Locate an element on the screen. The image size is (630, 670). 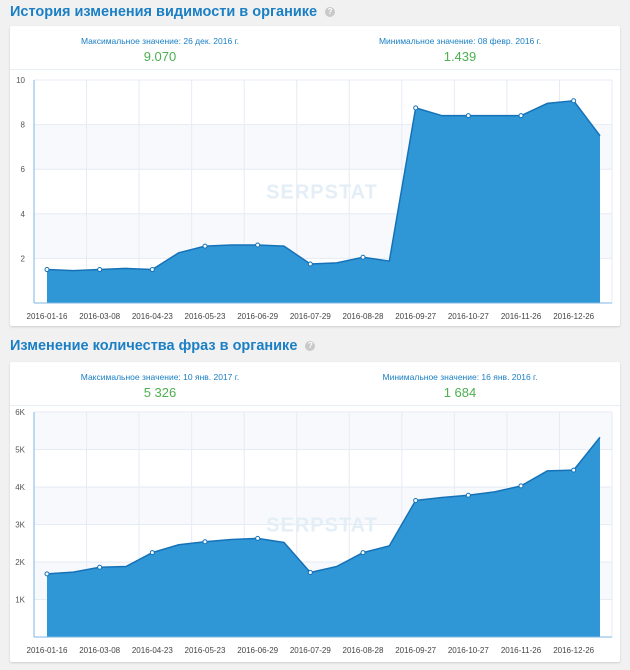
min-value: 1.439 is located at coordinates (460, 56).